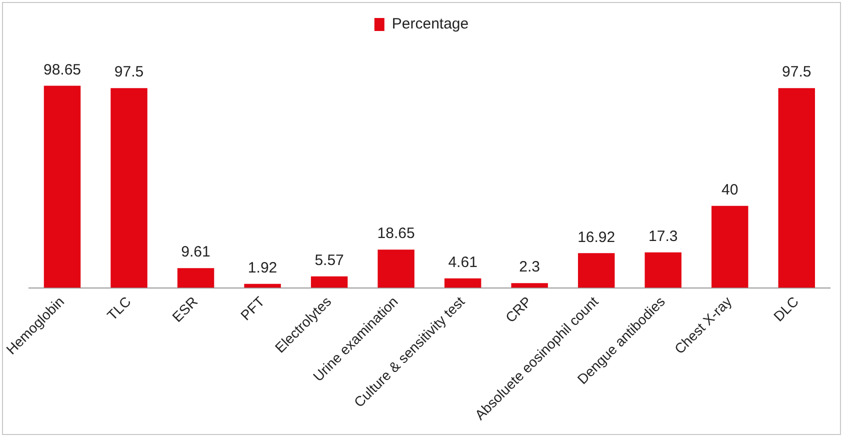  I want to click on data-label: 40, so click(730, 190).